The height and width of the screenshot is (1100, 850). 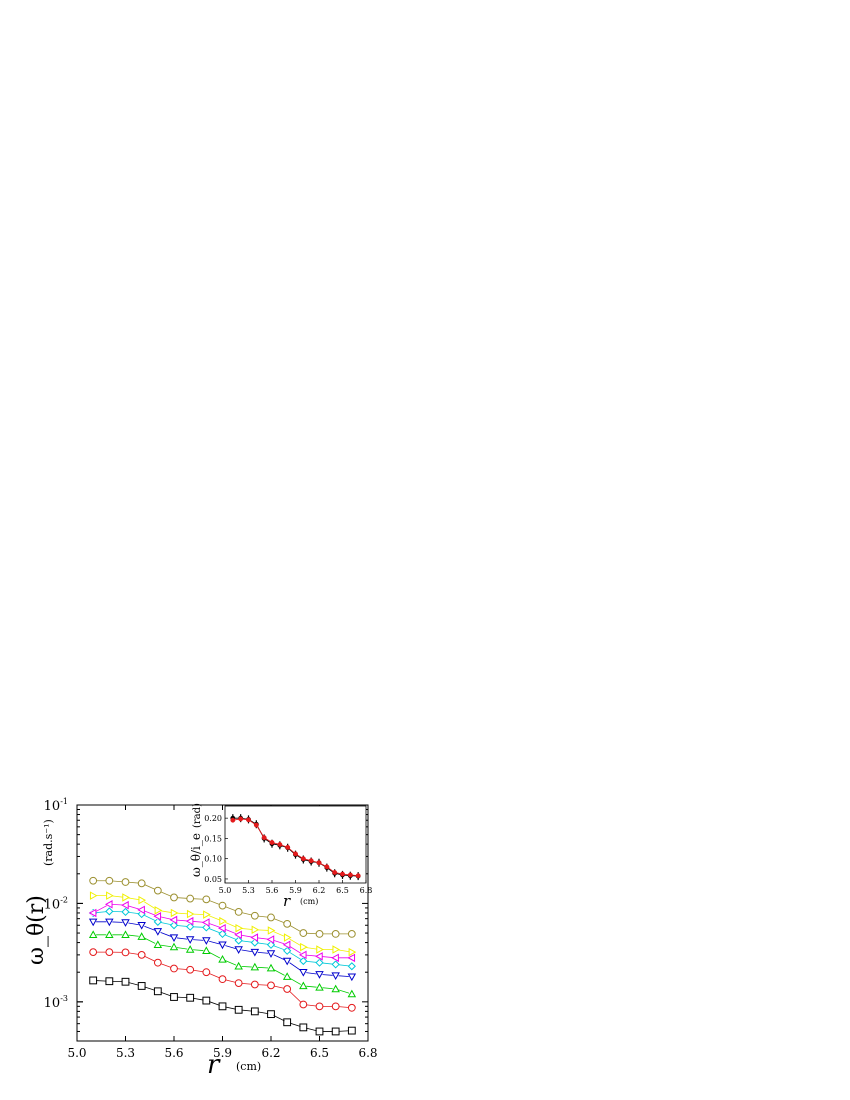 What do you see at coordinates (222, 1053) in the screenshot?
I see `main-x-tick-label: 5.9` at bounding box center [222, 1053].